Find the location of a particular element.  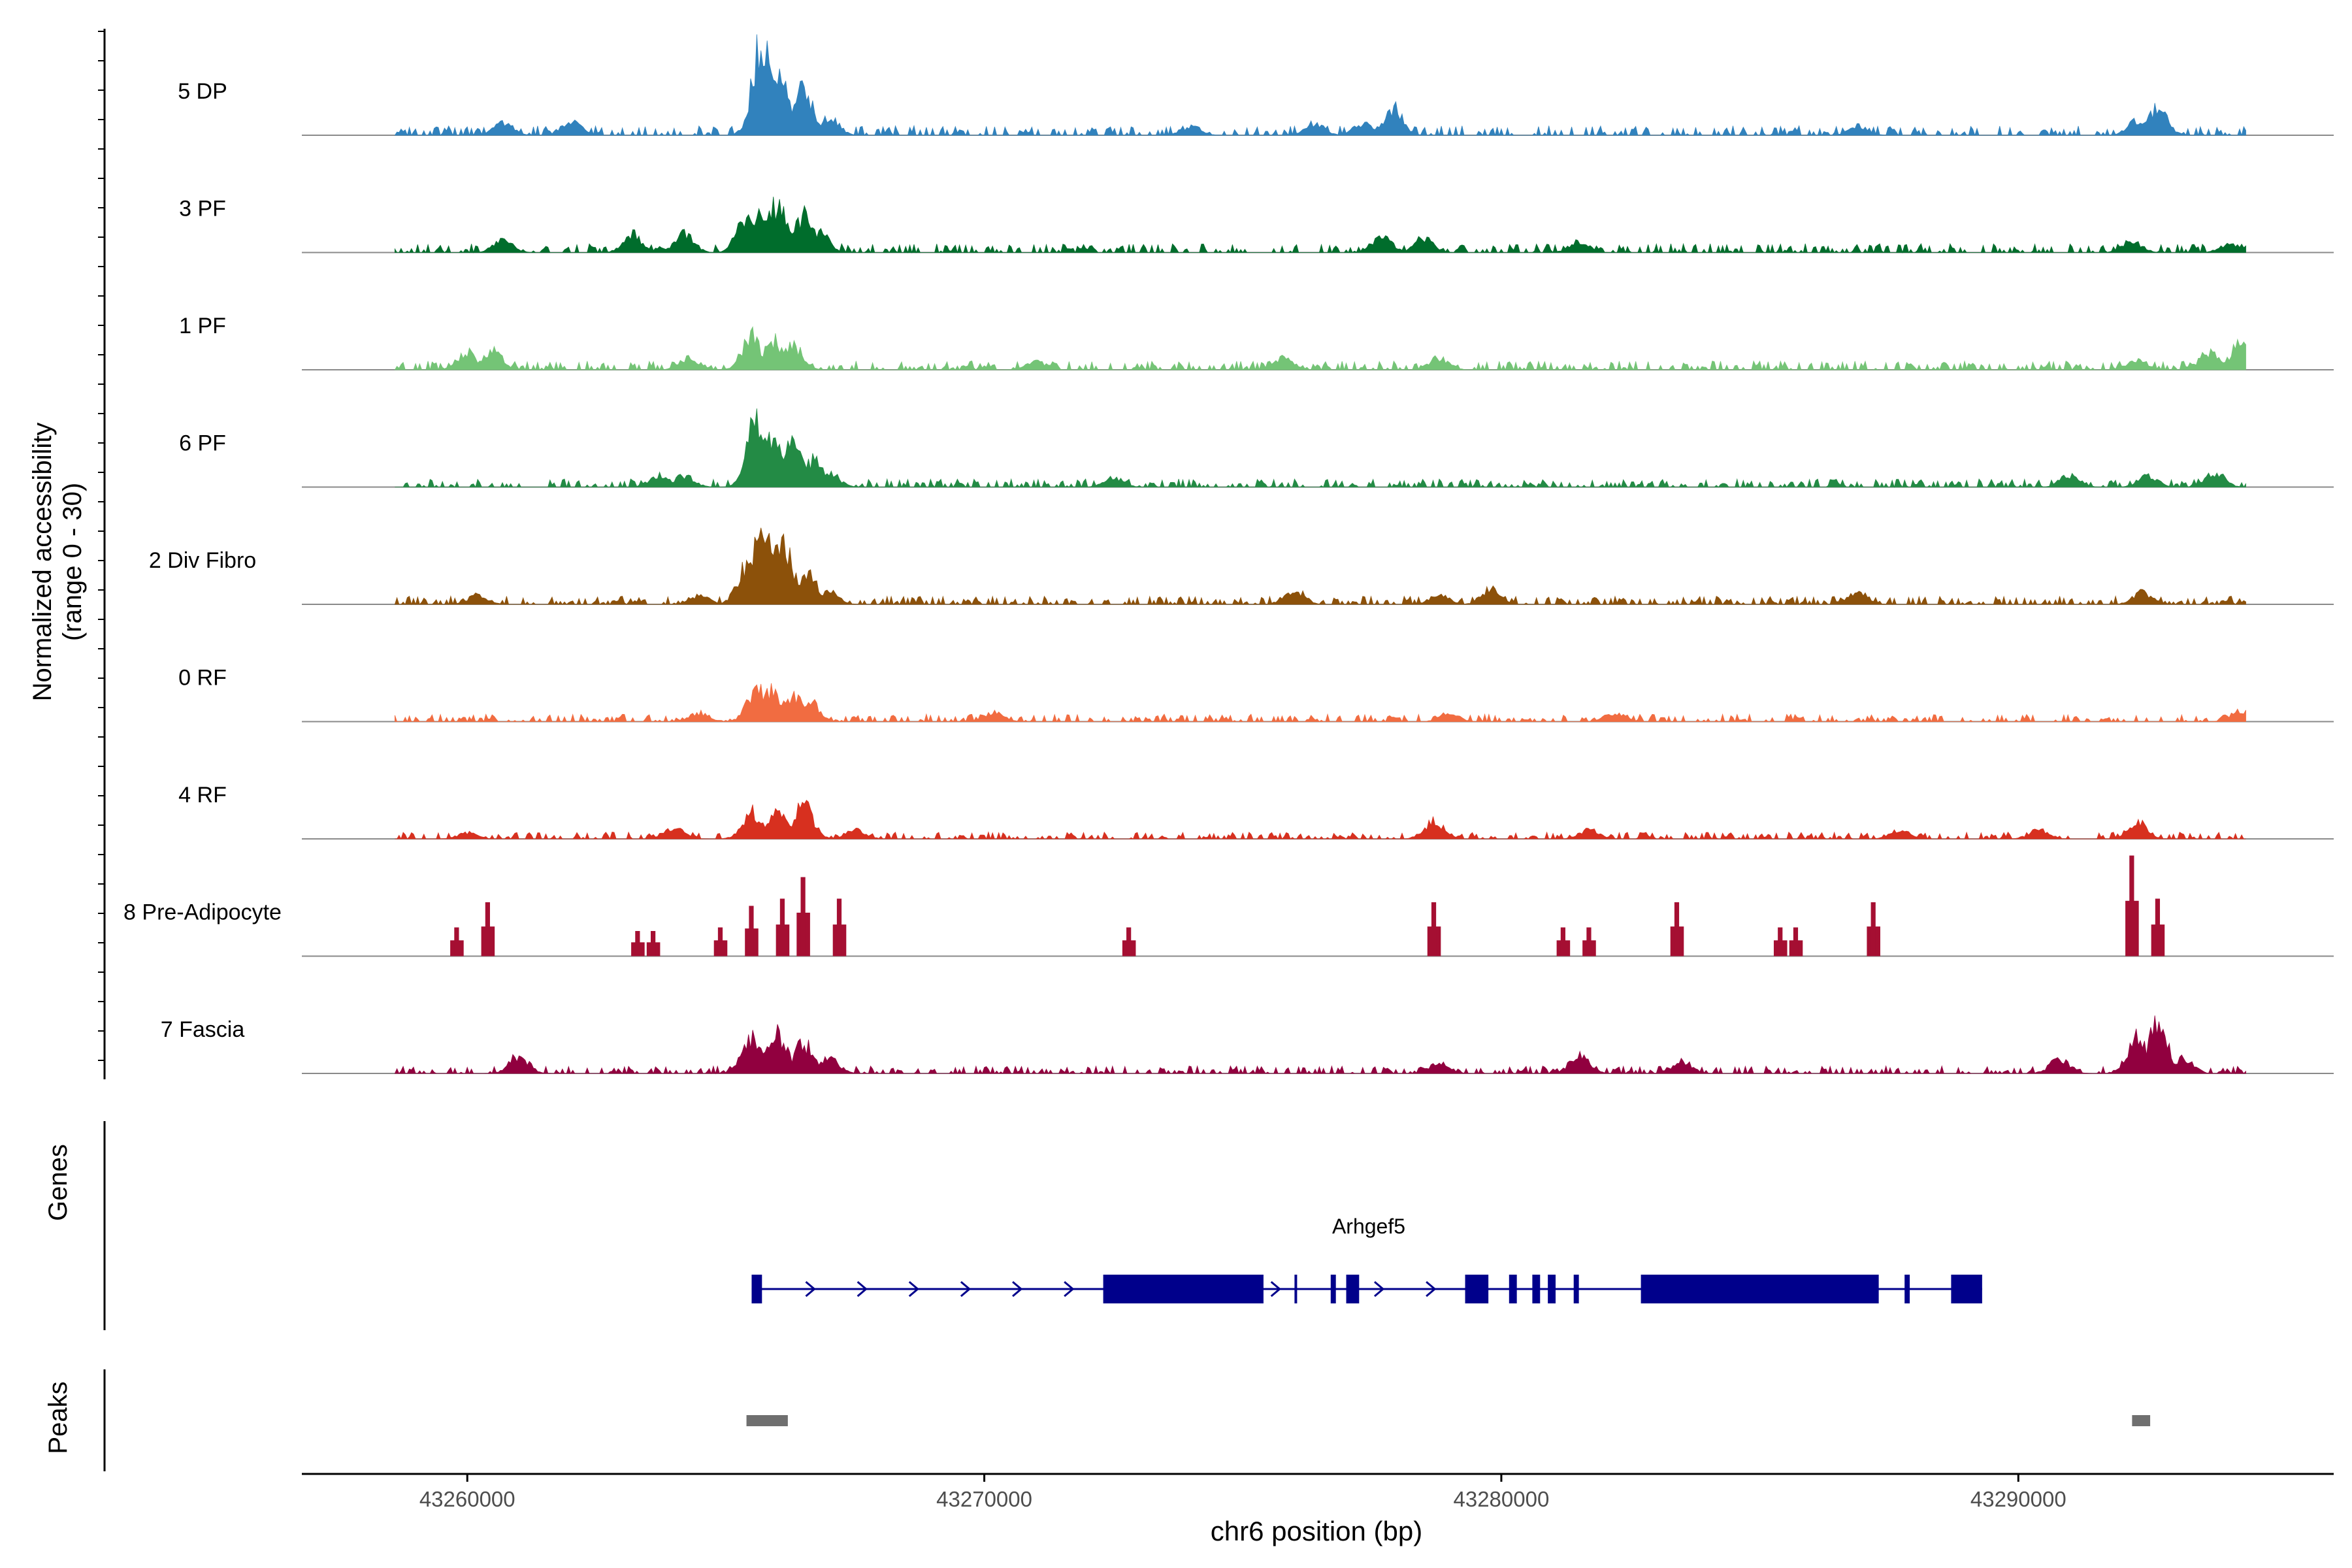

x-axis: 43260000 43270000 43280000 43290000 is located at coordinates (1318, 1492).